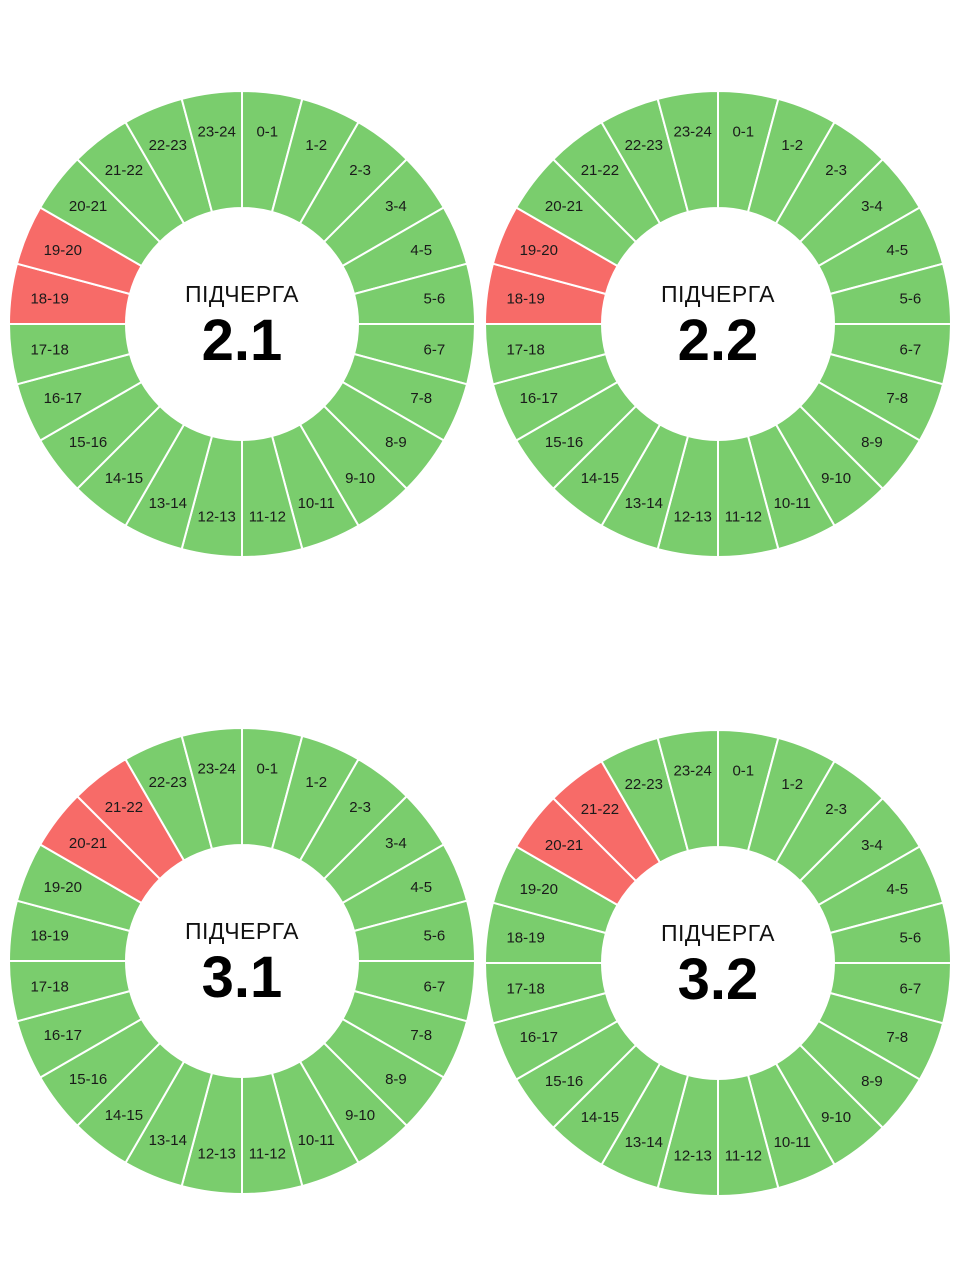  I want to click on queue-number: 2.2, so click(718, 340).